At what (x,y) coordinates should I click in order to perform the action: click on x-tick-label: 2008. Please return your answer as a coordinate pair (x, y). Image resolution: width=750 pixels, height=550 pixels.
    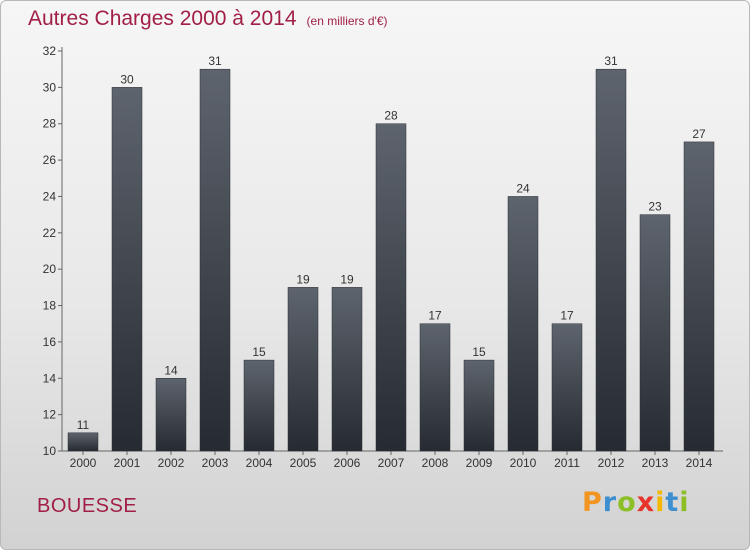
    Looking at the image, I should click on (435, 463).